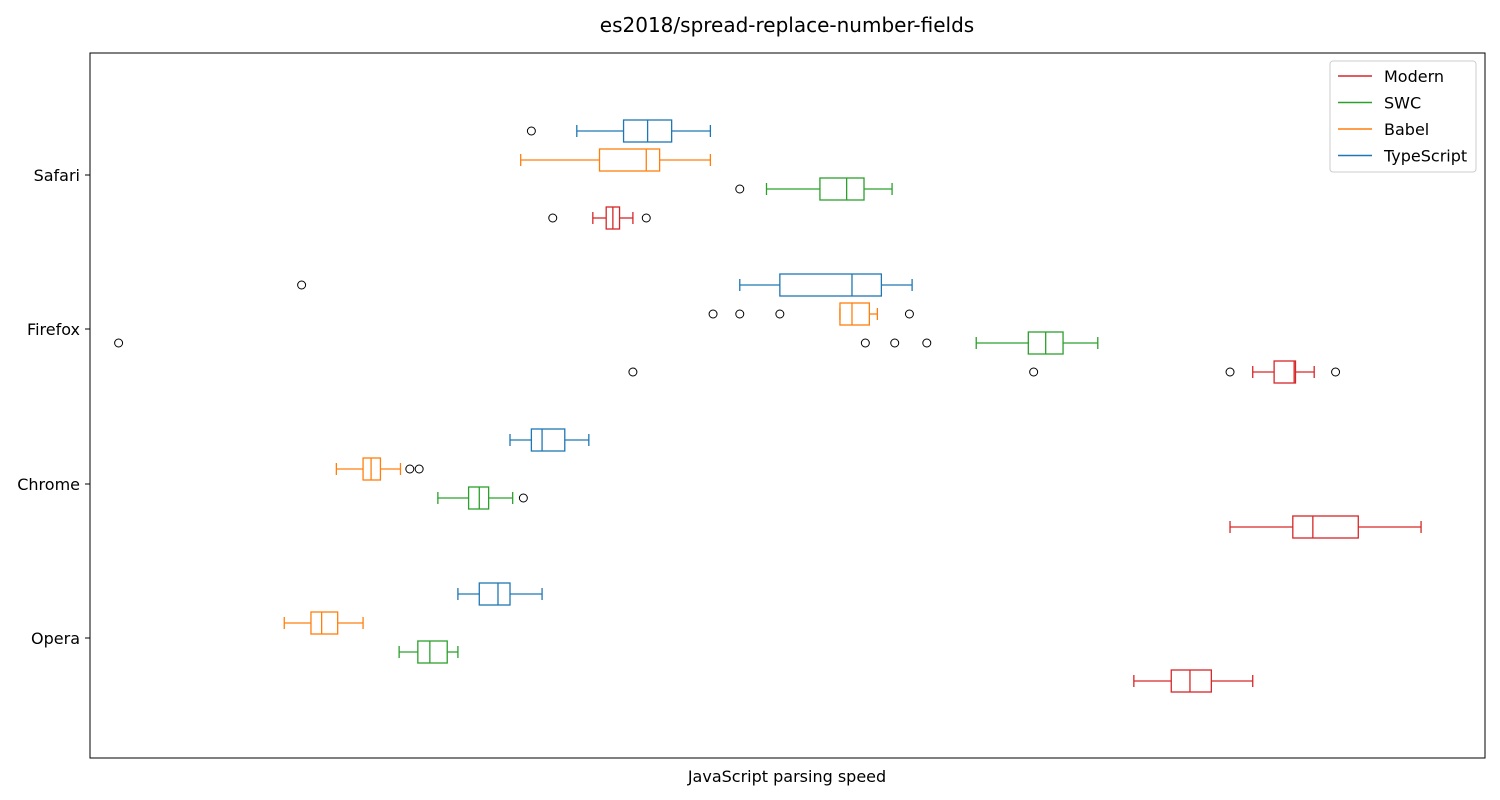  Describe the element at coordinates (478, 498) in the screenshot. I see `iqr-box-swc-chrome` at that location.